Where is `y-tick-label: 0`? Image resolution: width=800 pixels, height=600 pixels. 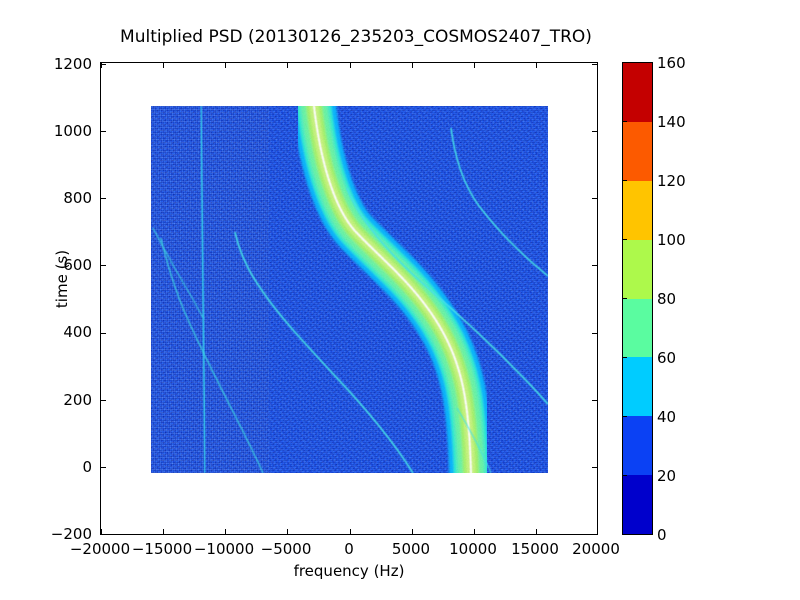 y-tick-label: 0 is located at coordinates (87, 467).